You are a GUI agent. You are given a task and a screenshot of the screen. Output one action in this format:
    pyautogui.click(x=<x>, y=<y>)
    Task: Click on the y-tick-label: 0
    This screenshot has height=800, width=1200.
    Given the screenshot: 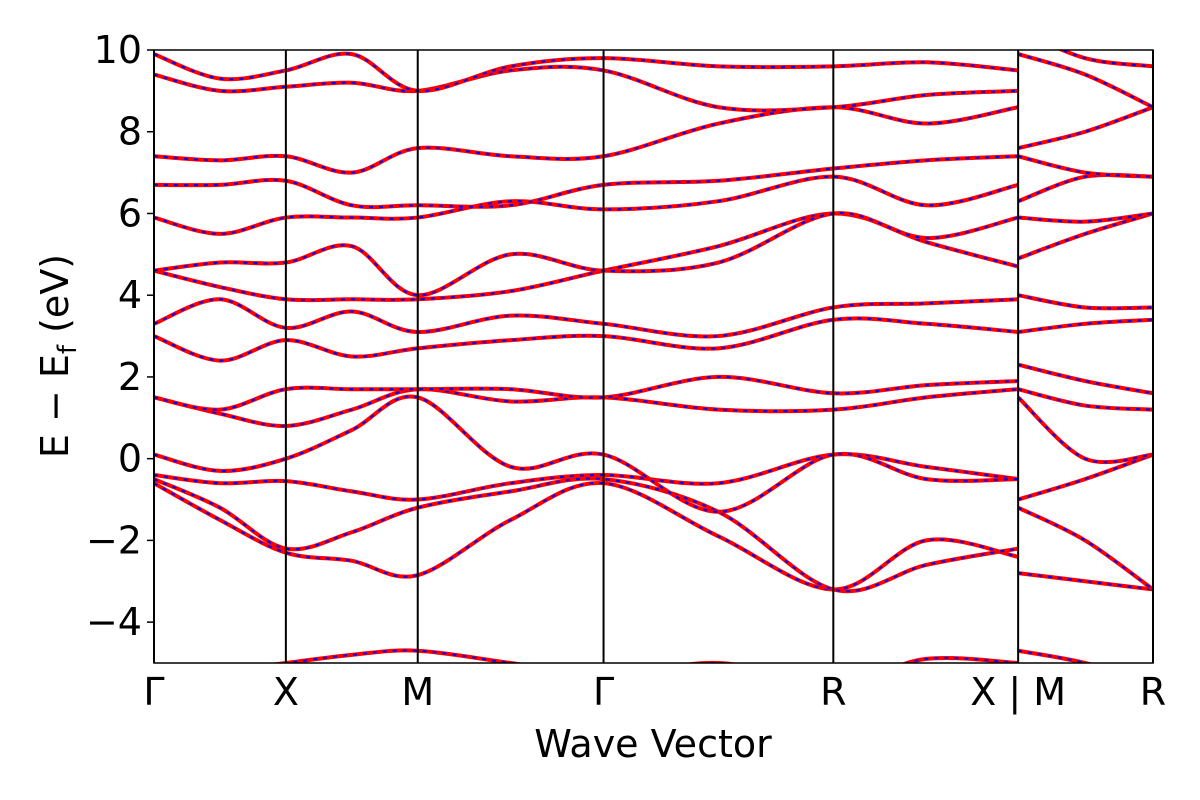 What is the action you would take?
    pyautogui.click(x=130, y=459)
    